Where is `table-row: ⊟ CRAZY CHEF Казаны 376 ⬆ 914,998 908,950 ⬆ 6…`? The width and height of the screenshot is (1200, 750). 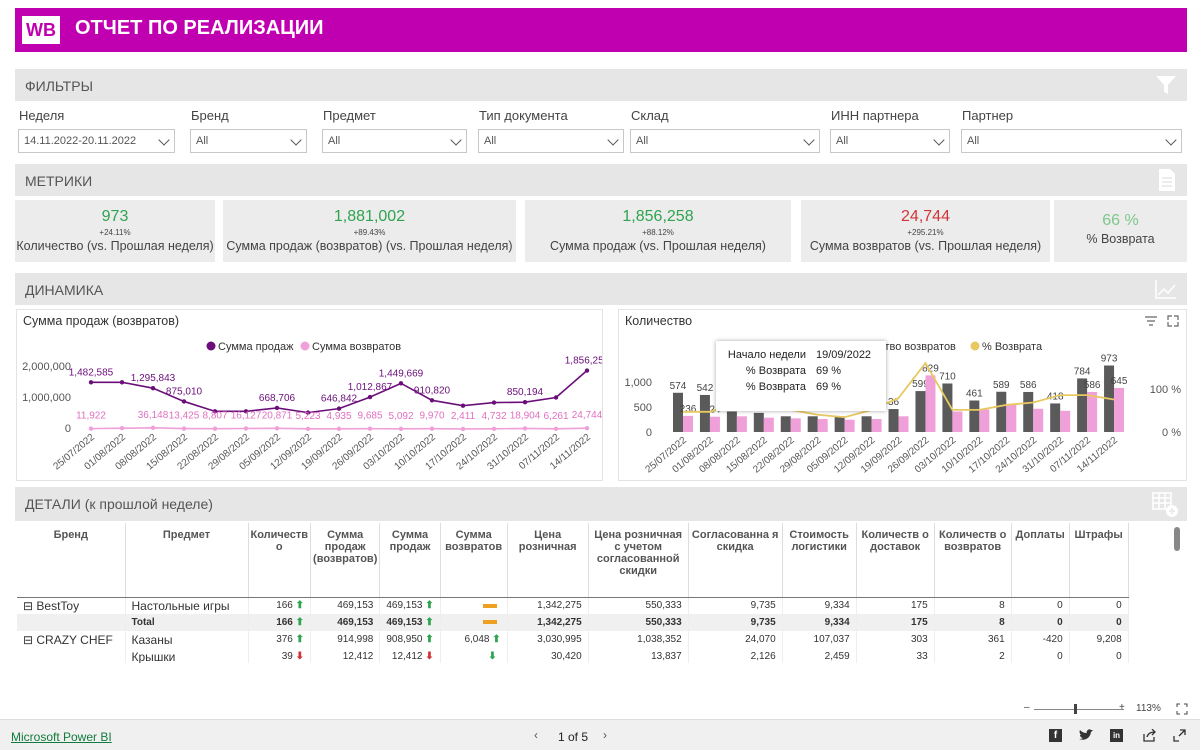 table-row: ⊟ CRAZY CHEF Казаны 376 ⬆ 914,998 908,950 ⬆ 6… is located at coordinates (573, 639).